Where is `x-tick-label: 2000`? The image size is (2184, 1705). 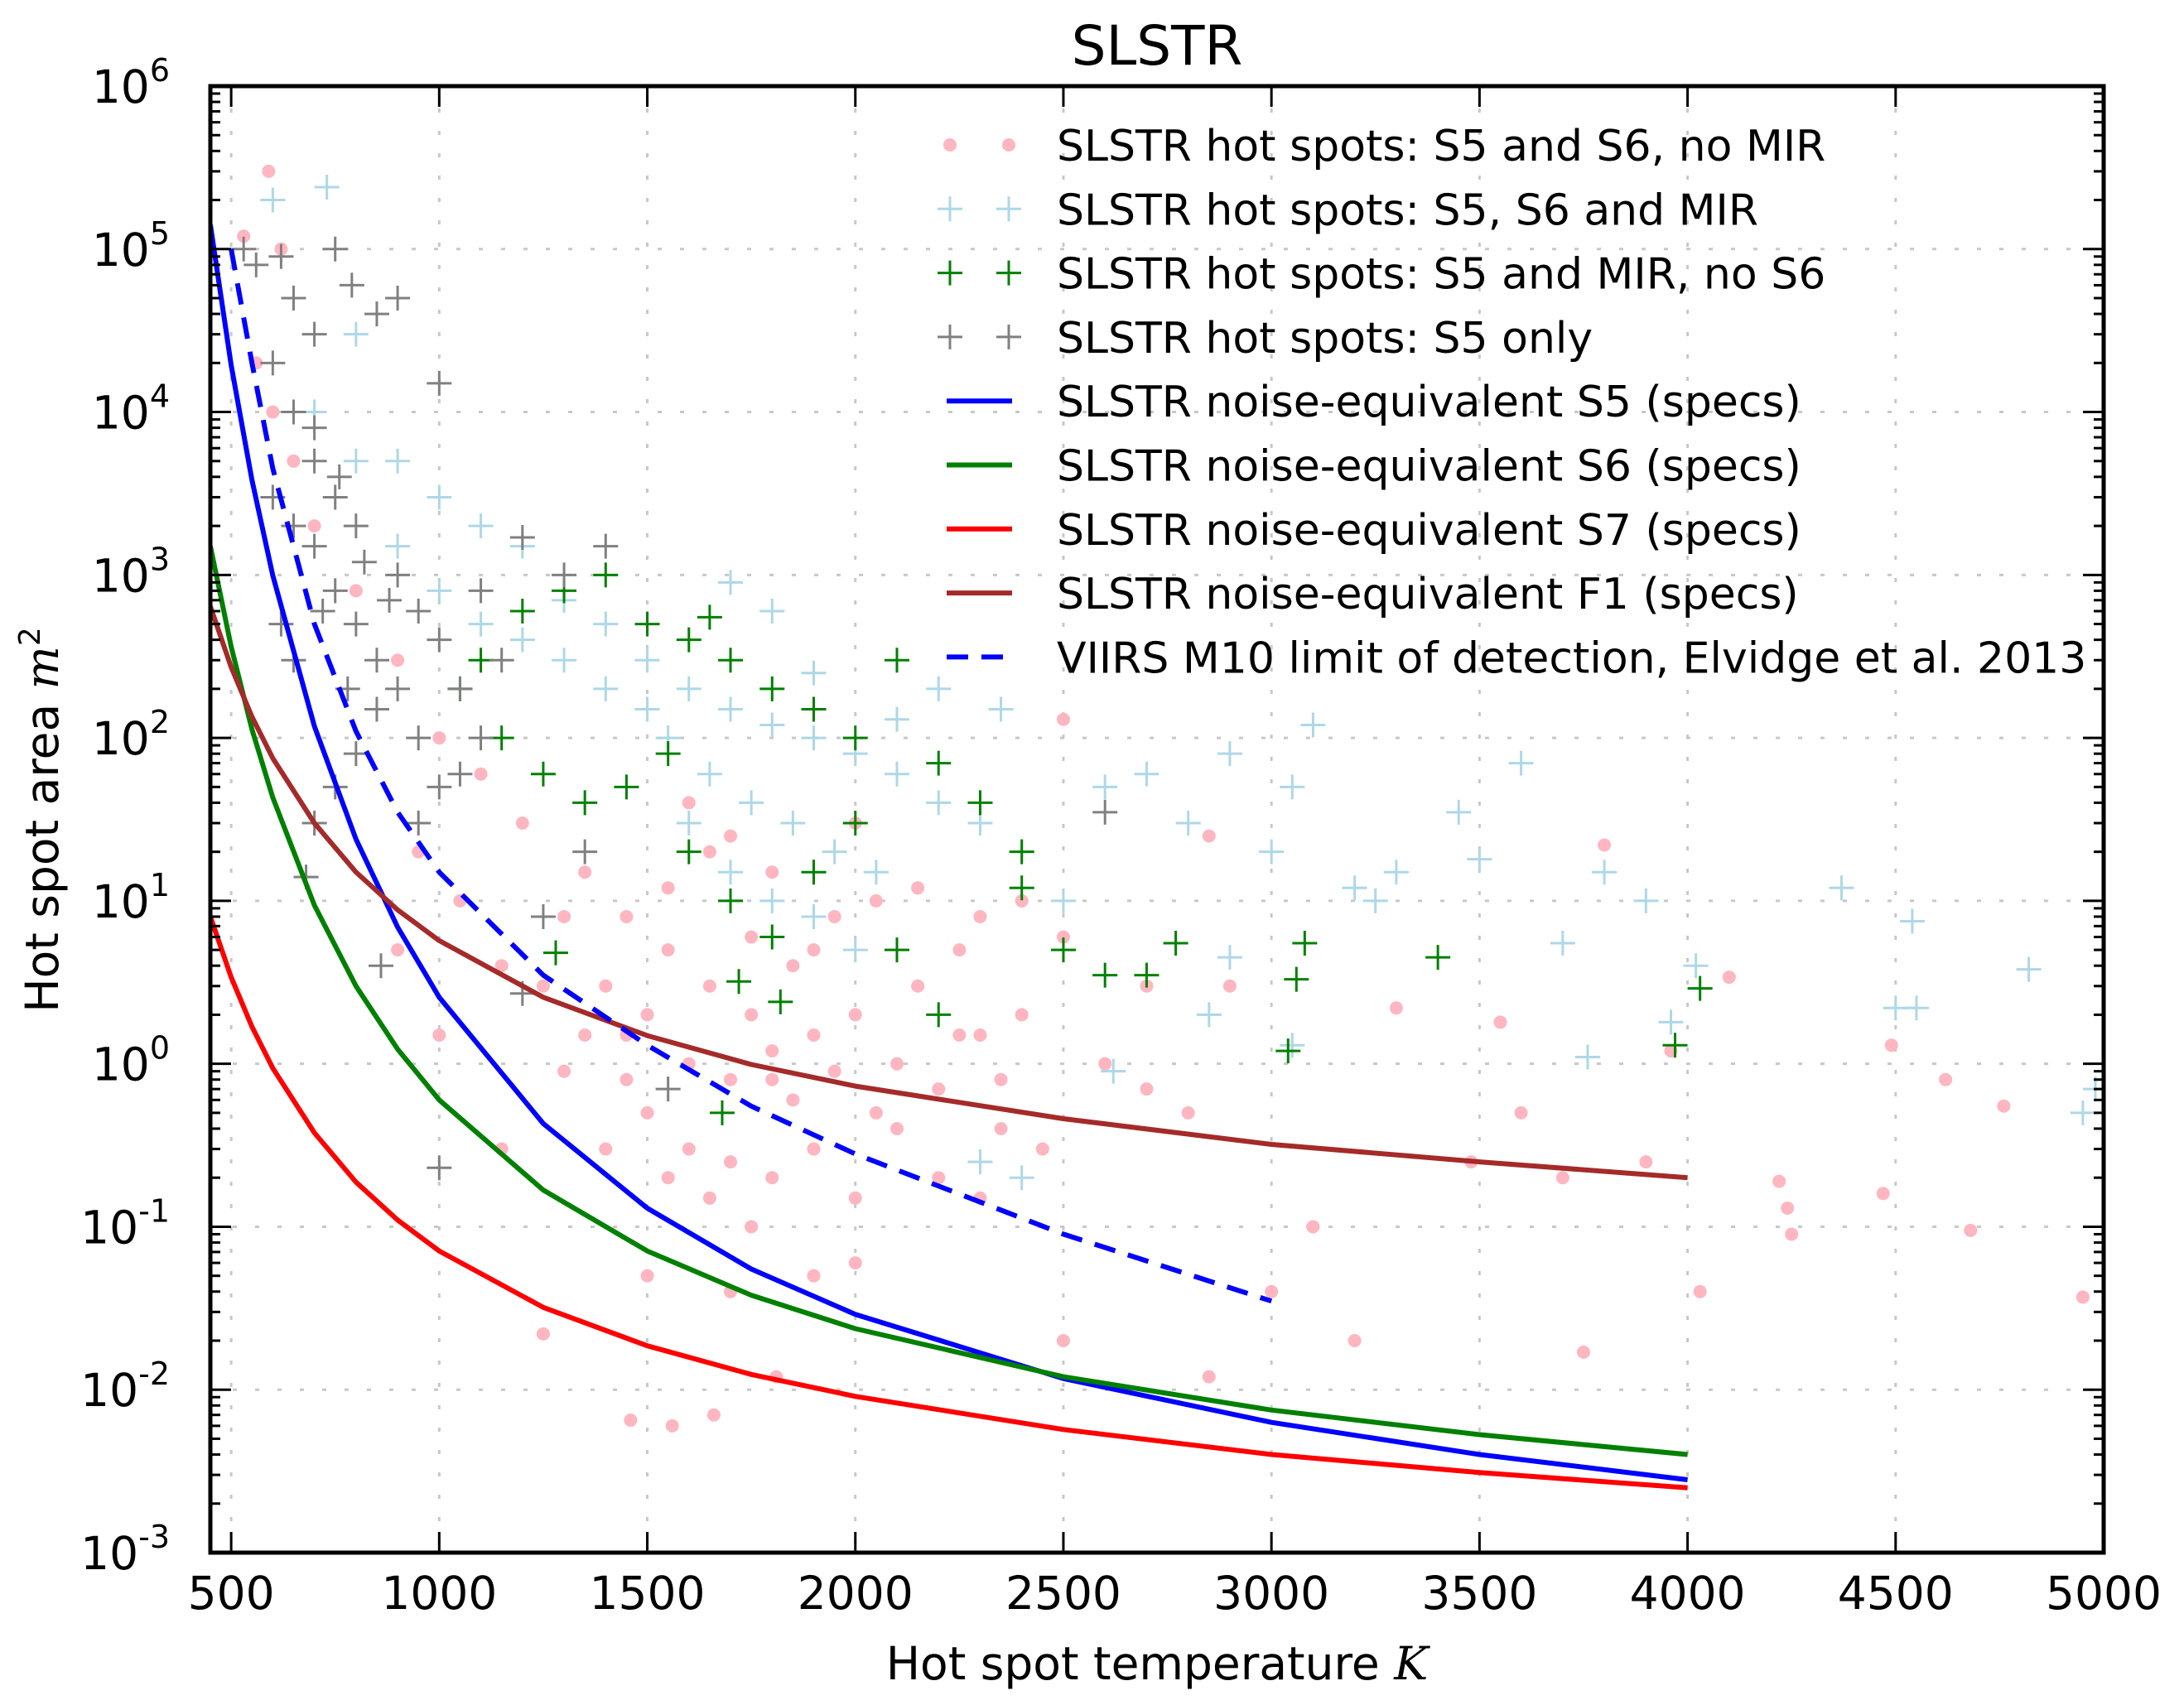
x-tick-label: 2000 is located at coordinates (856, 1593).